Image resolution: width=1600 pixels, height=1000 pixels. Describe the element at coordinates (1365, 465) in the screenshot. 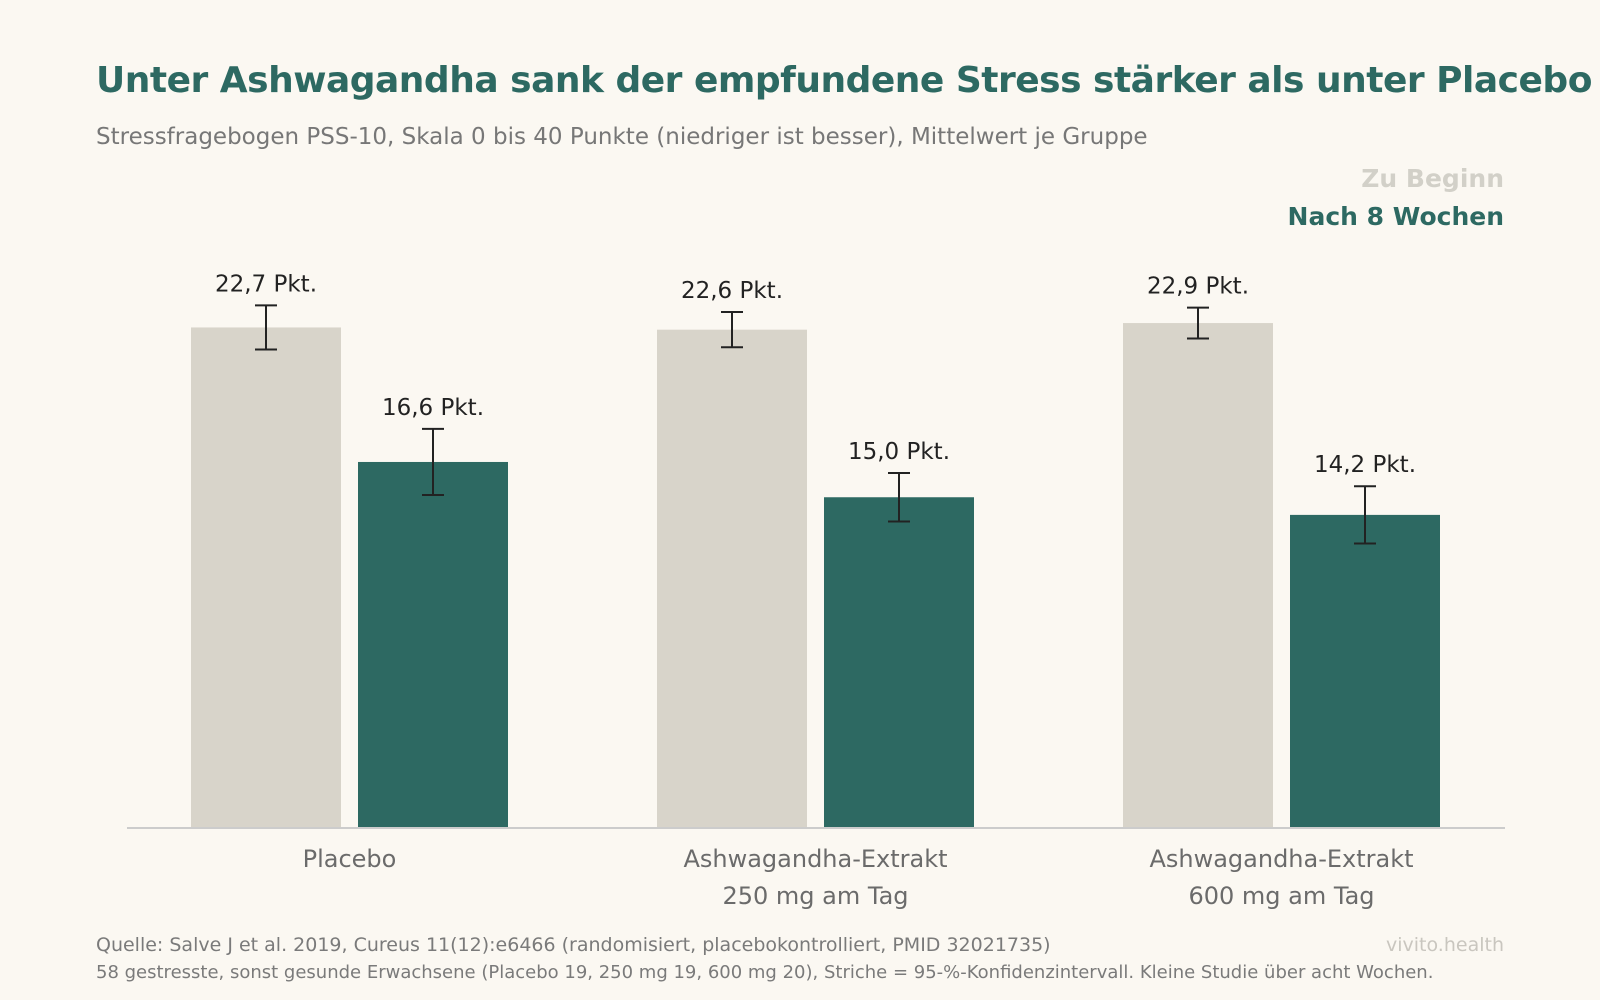

I see `data-label: 14,2 Pkt.` at that location.